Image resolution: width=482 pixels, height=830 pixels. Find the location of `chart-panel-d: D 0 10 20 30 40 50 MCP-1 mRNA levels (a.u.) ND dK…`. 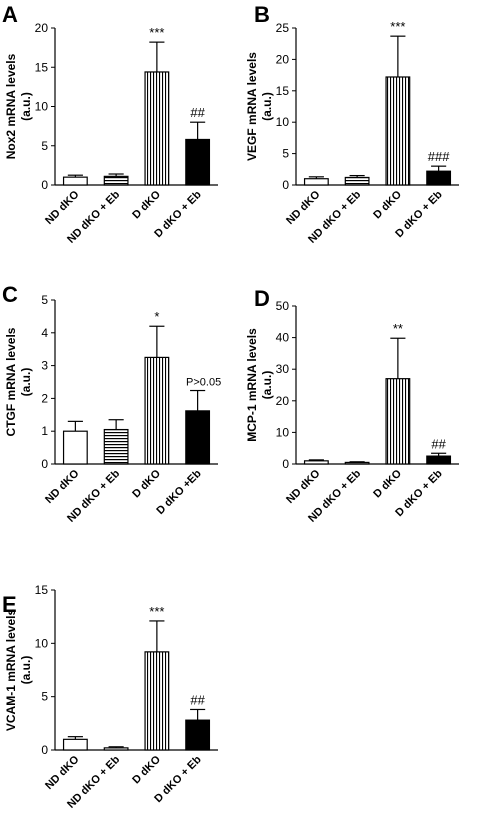

chart-panel-d: D 0 10 20 30 40 50 MCP-1 mRNA levels (a.u.) ND dK… is located at coordinates (352, 405).